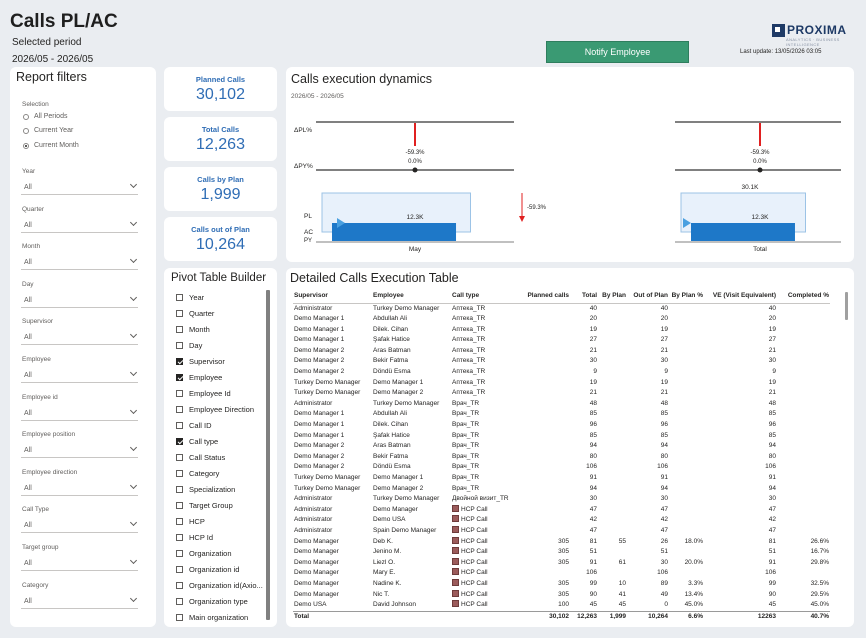  Describe the element at coordinates (561, 361) in the screenshot. I see `table-row: Demo Manager 2 Bekir Fatma Аптека_TR 30 30 30` at that location.